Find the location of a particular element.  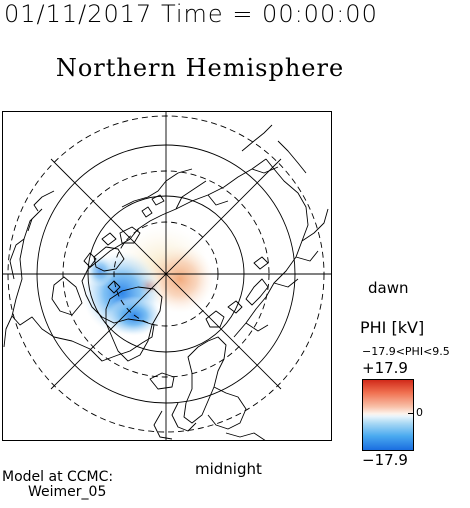

colorbar-title: PHI [kV] is located at coordinates (392, 327).